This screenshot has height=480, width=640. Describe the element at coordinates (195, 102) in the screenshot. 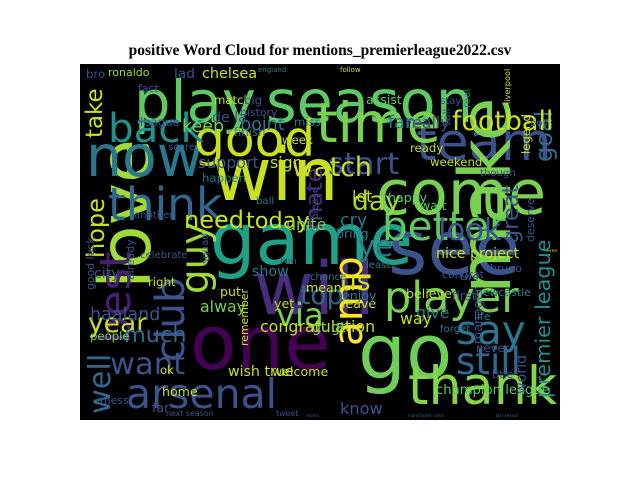

I see `word-play: play` at that location.